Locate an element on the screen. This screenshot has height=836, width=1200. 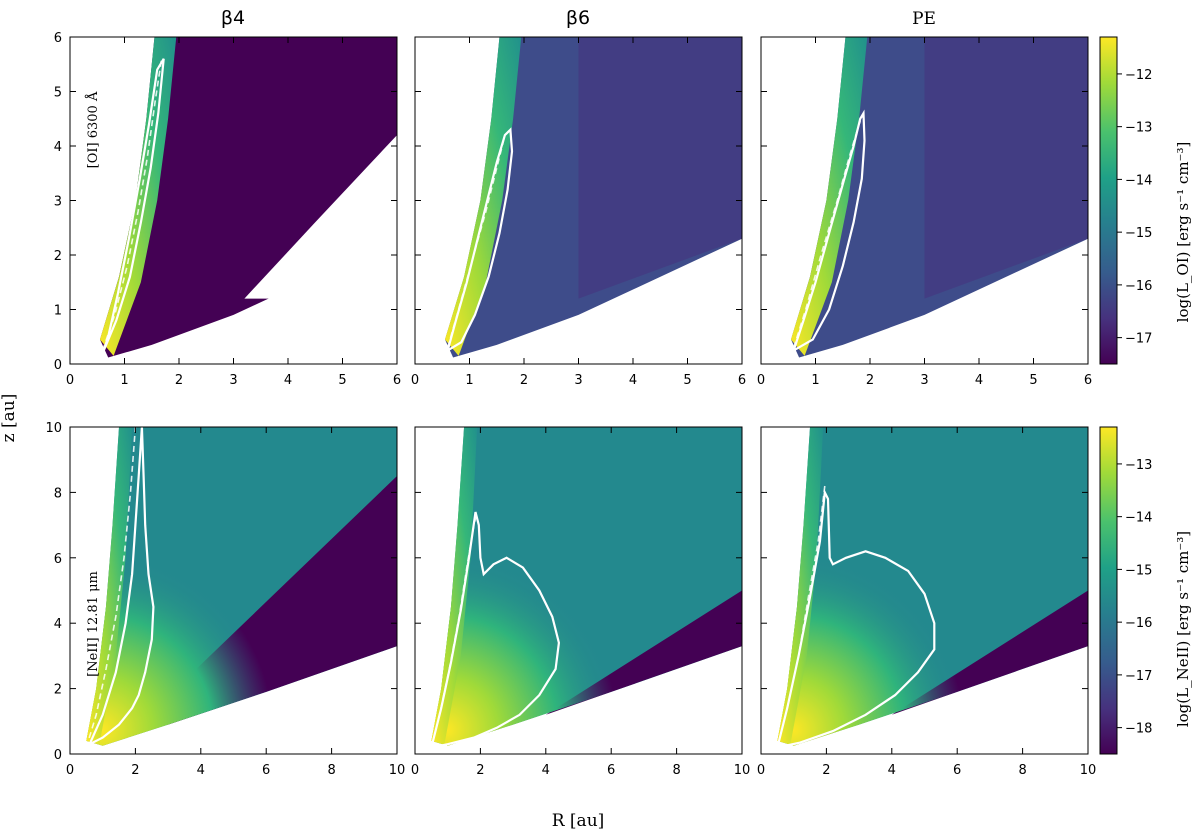
colorbar-label-0: log(L_OI) [erg s⁻¹ cm⁻³] is located at coordinates (1183, 232).